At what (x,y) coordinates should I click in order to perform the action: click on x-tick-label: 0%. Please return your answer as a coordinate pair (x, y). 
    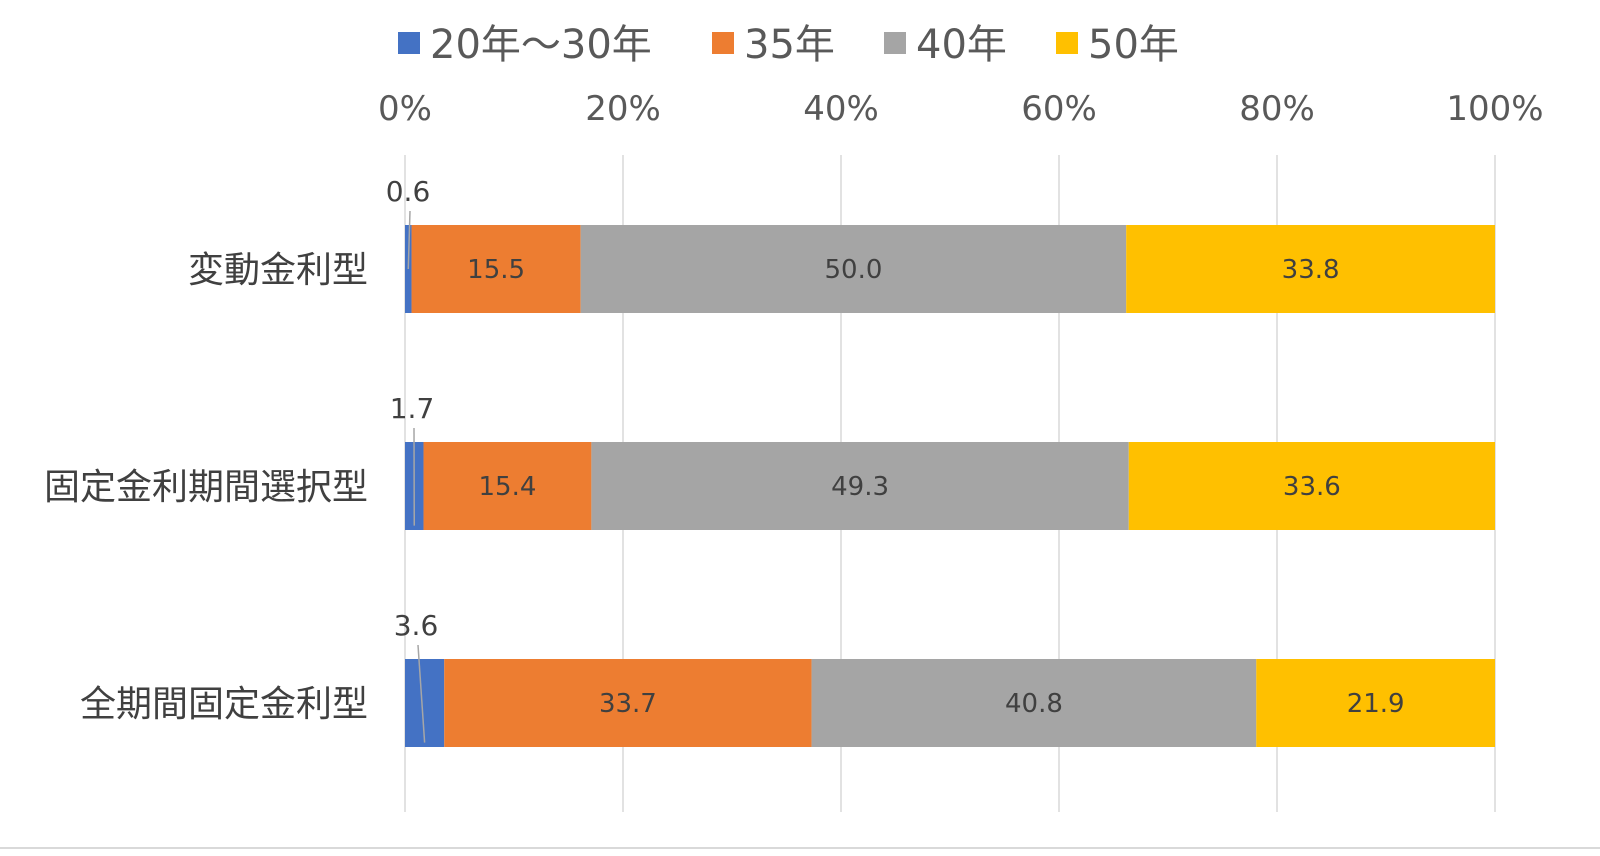
    Looking at the image, I should click on (405, 109).